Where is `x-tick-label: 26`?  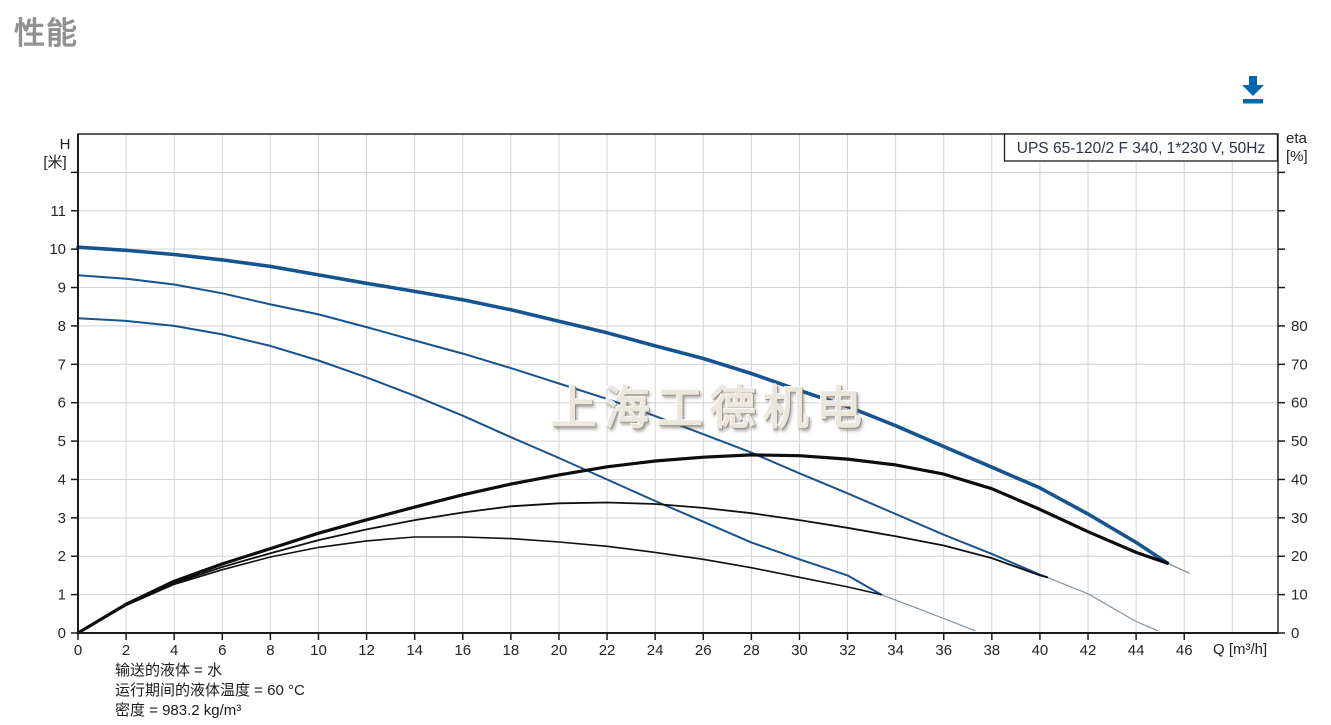 x-tick-label: 26 is located at coordinates (703, 650).